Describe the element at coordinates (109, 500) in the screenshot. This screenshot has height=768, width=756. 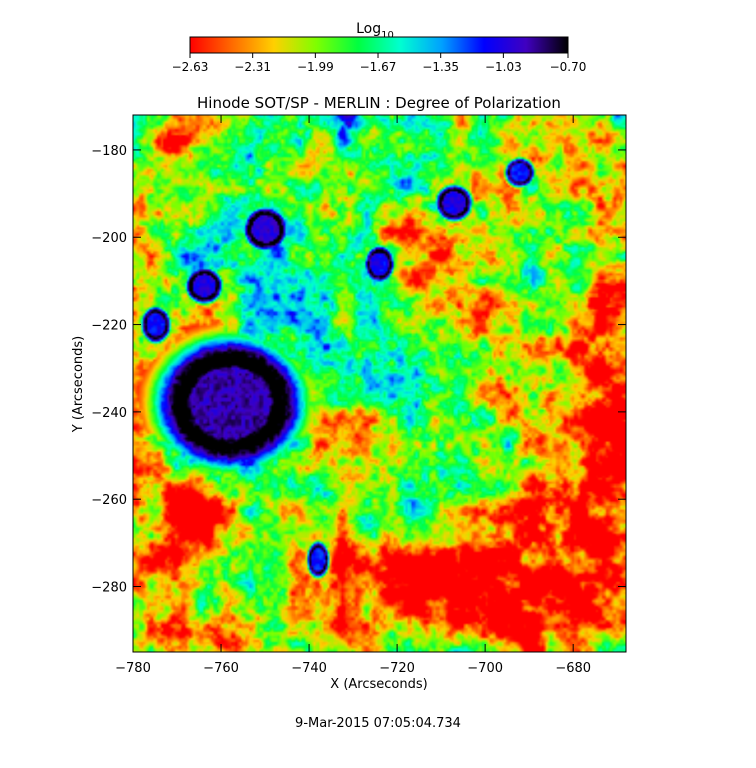
I see `y-tick-label: −260` at that location.